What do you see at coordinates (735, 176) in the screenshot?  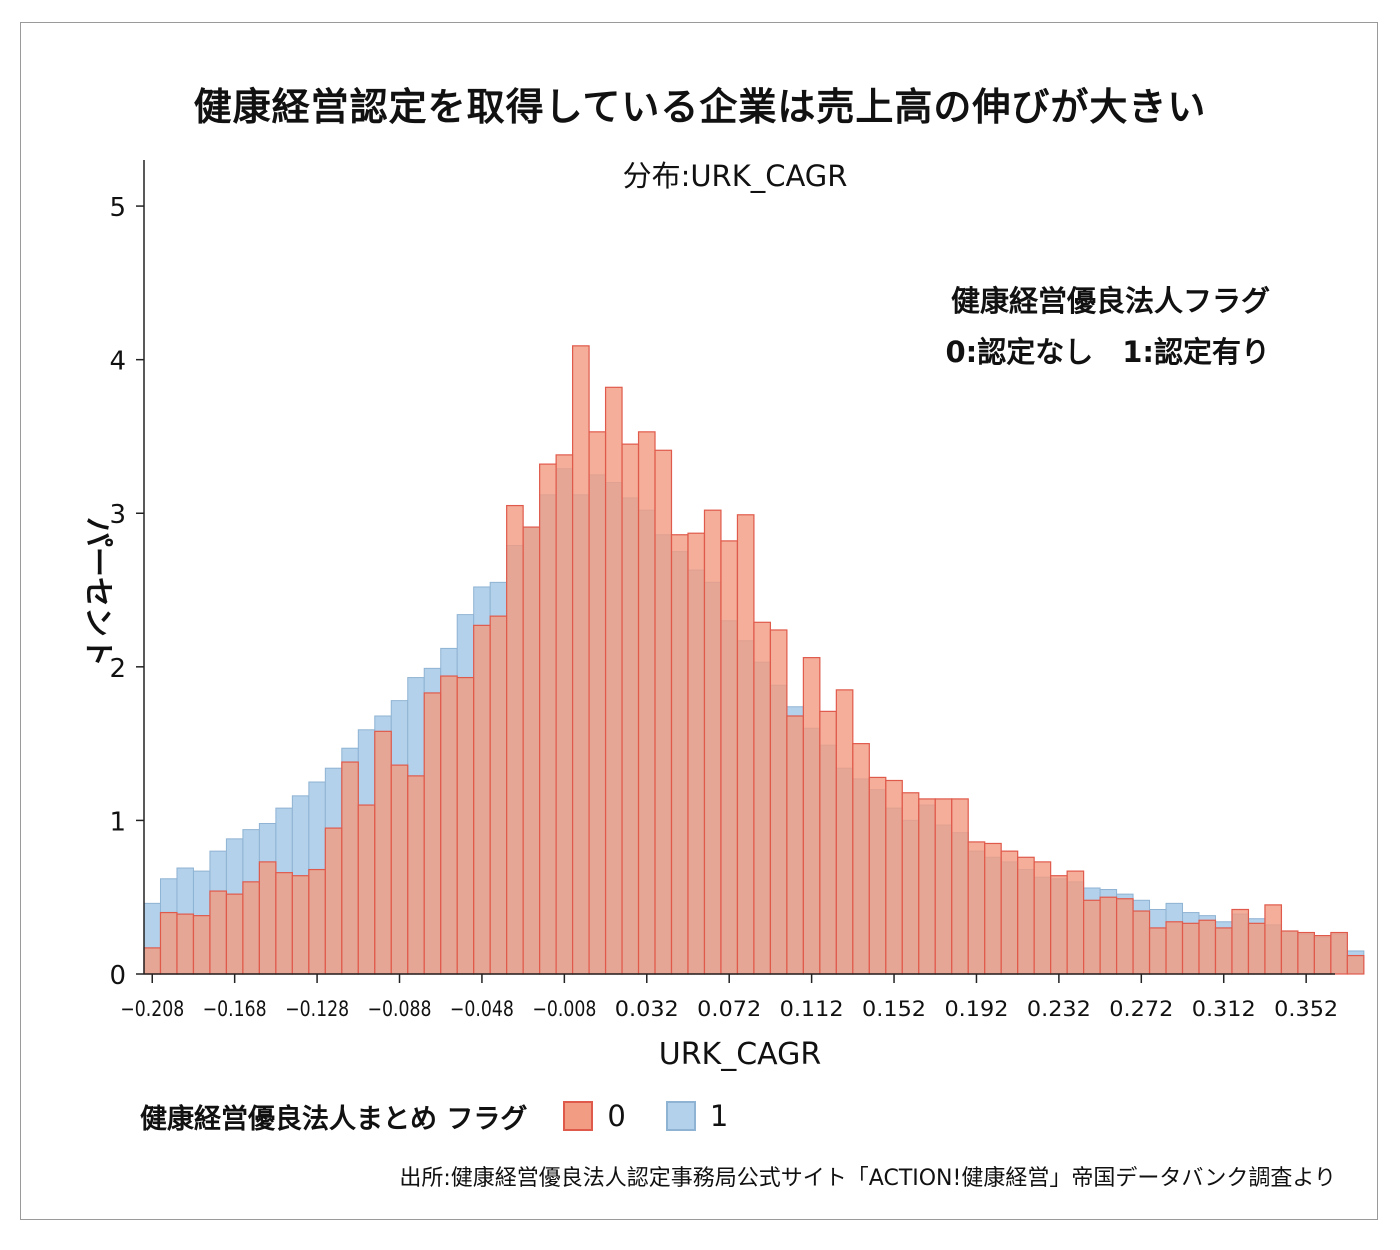 I see `chart-subtitle: 分布:URK_CAGR` at bounding box center [735, 176].